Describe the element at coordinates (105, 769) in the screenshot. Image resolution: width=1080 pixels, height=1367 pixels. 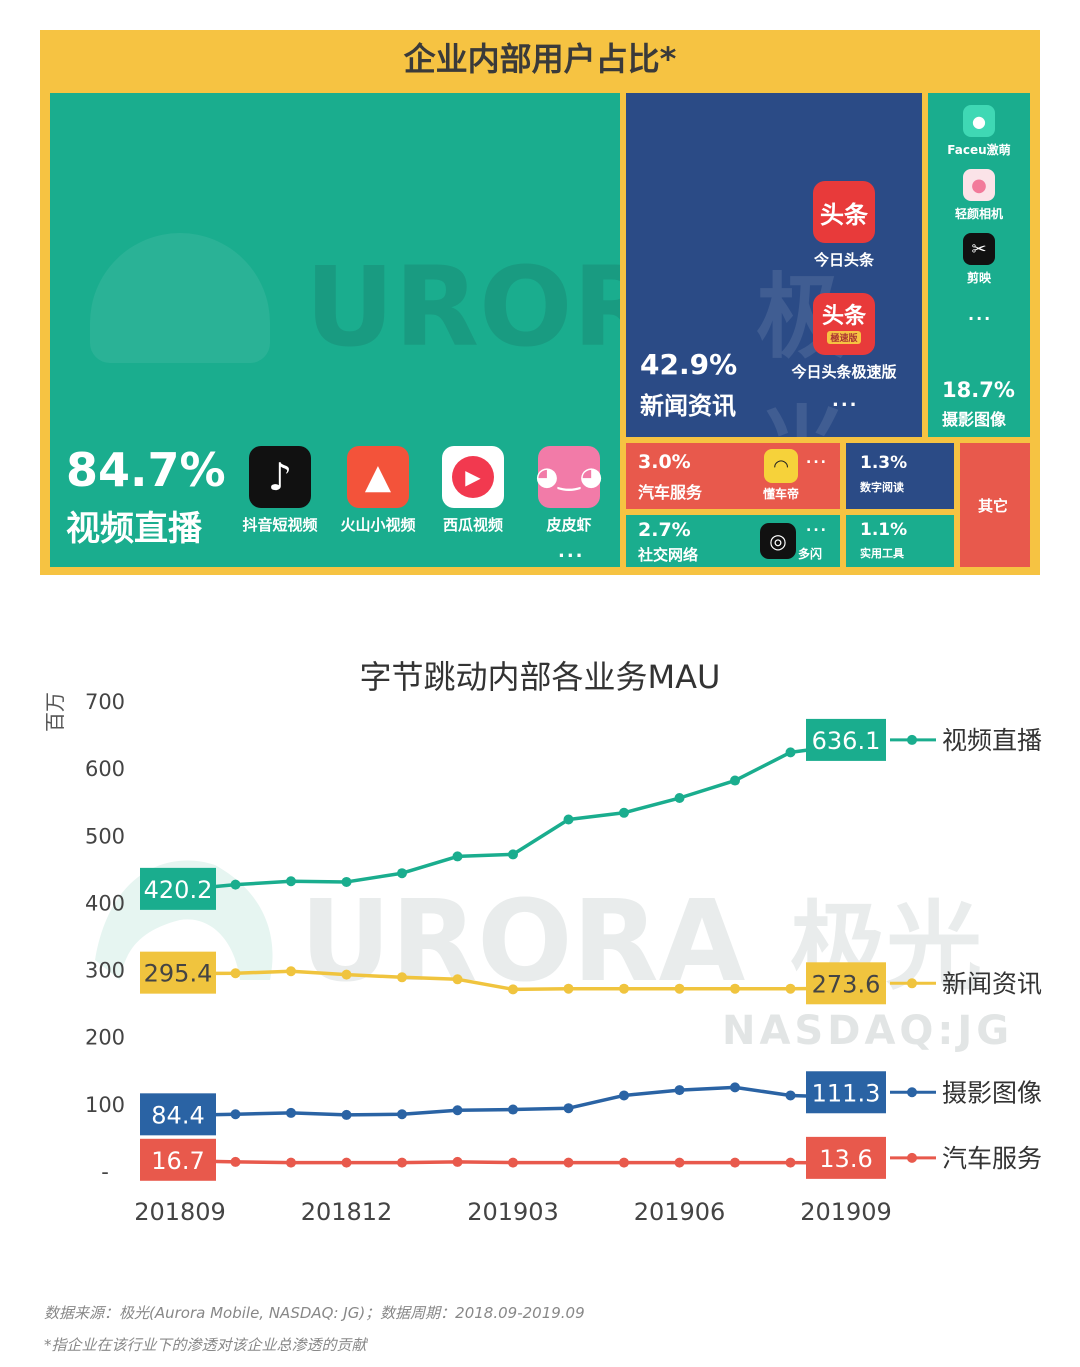
I see `y-tick-label: 600` at that location.